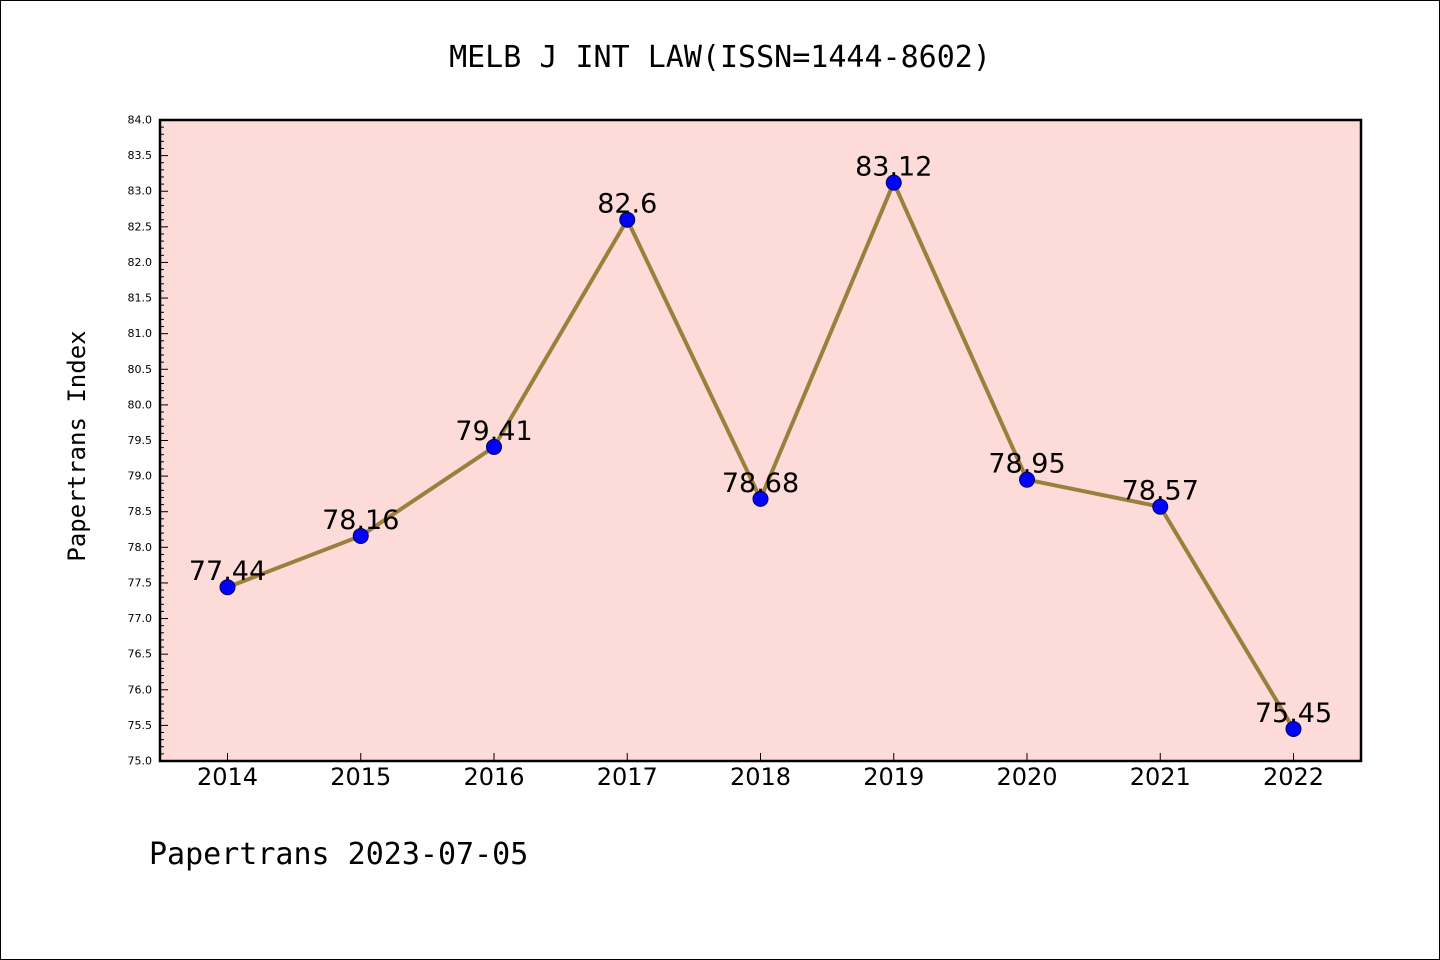 This screenshot has width=1440, height=960. What do you see at coordinates (494, 446) in the screenshot?
I see `data-point-2016` at bounding box center [494, 446].